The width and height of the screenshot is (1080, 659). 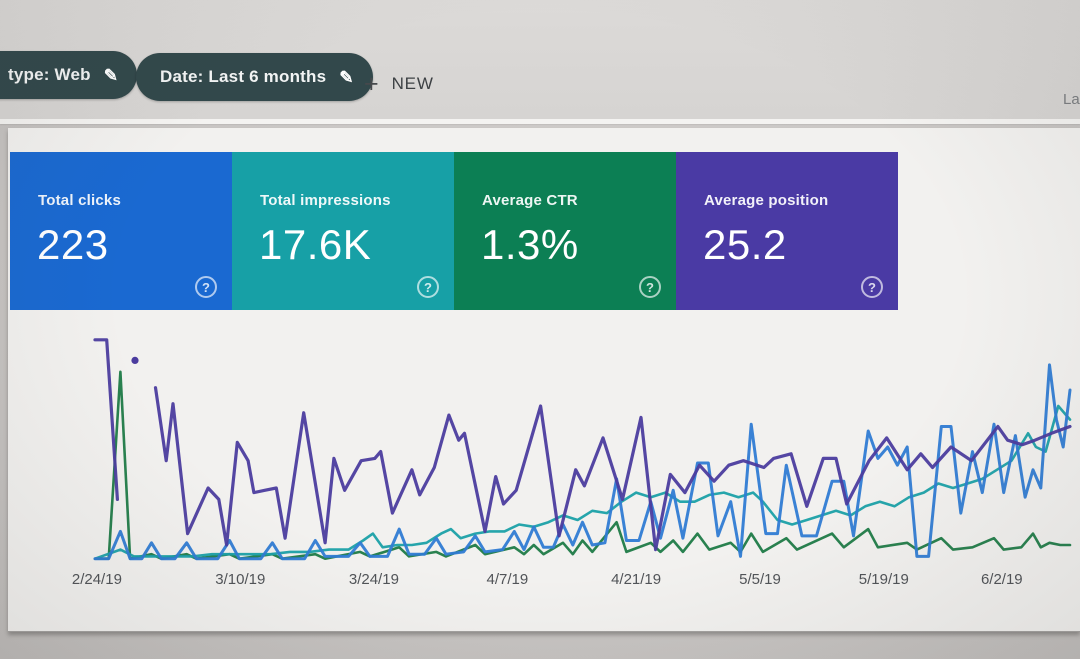 What do you see at coordinates (79, 200) in the screenshot?
I see `metric-card-label: Total clicks` at bounding box center [79, 200].